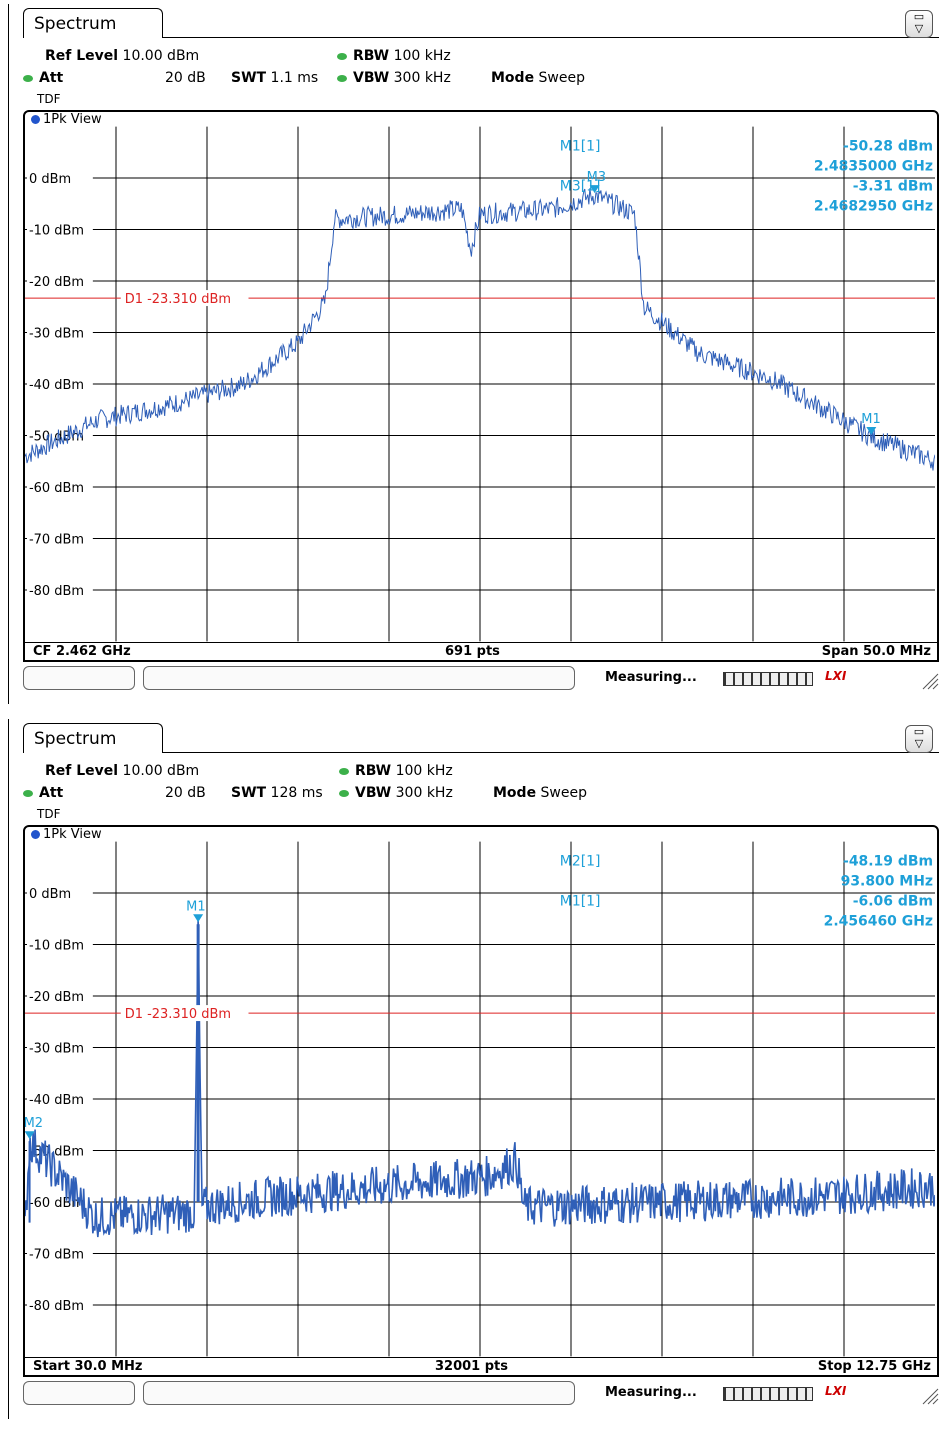 The height and width of the screenshot is (1431, 940). I want to click on marker-label: M3, so click(596, 177).